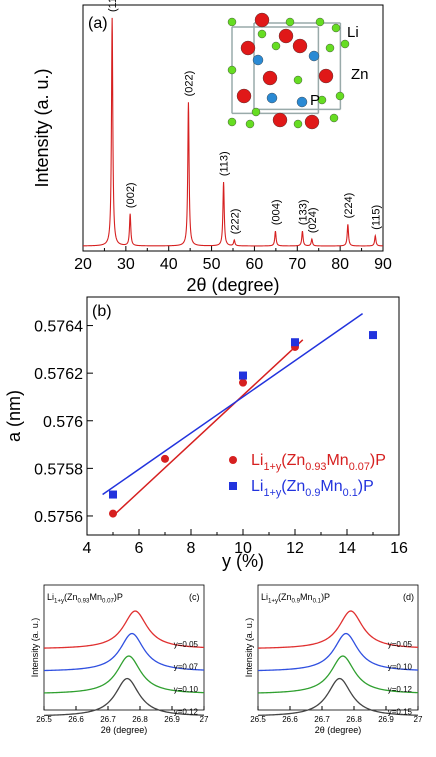 The width and height of the screenshot is (436, 757). I want to click on b-legend-label-0-main: Li, so click(257, 460).